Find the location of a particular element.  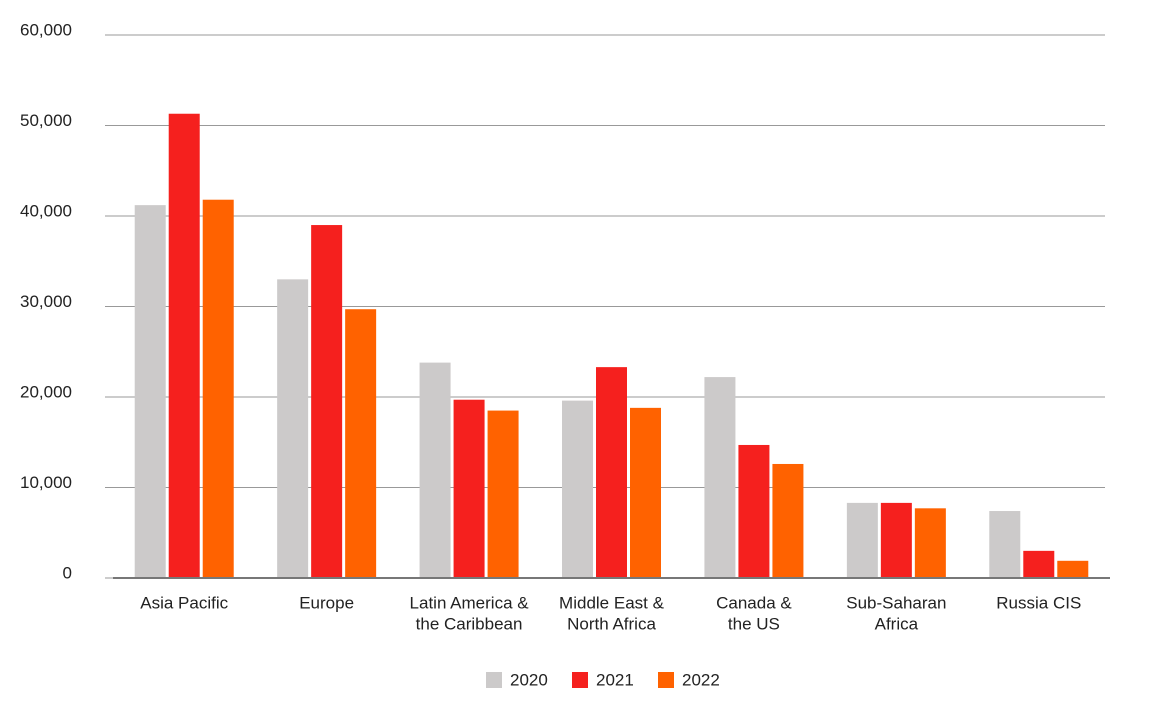

x-tick-label: Canada & is located at coordinates (754, 602).